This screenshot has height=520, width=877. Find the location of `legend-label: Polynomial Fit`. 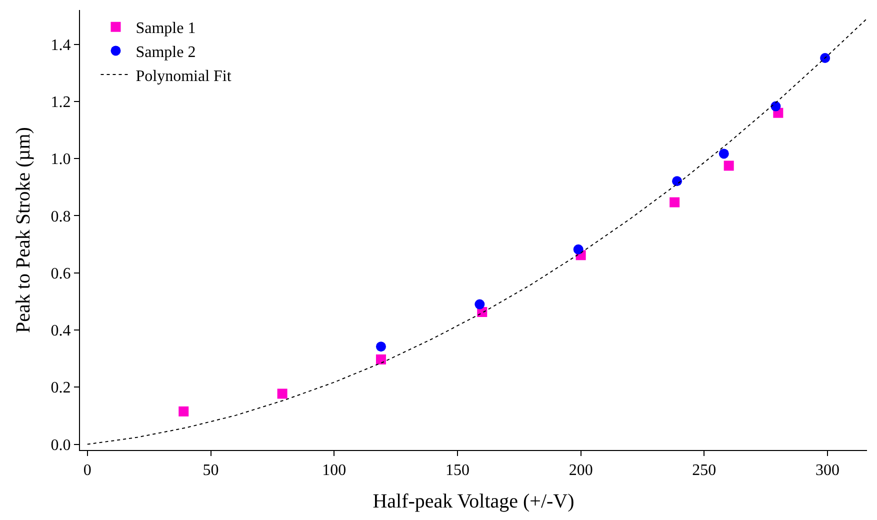

legend-label: Polynomial Fit is located at coordinates (184, 76).